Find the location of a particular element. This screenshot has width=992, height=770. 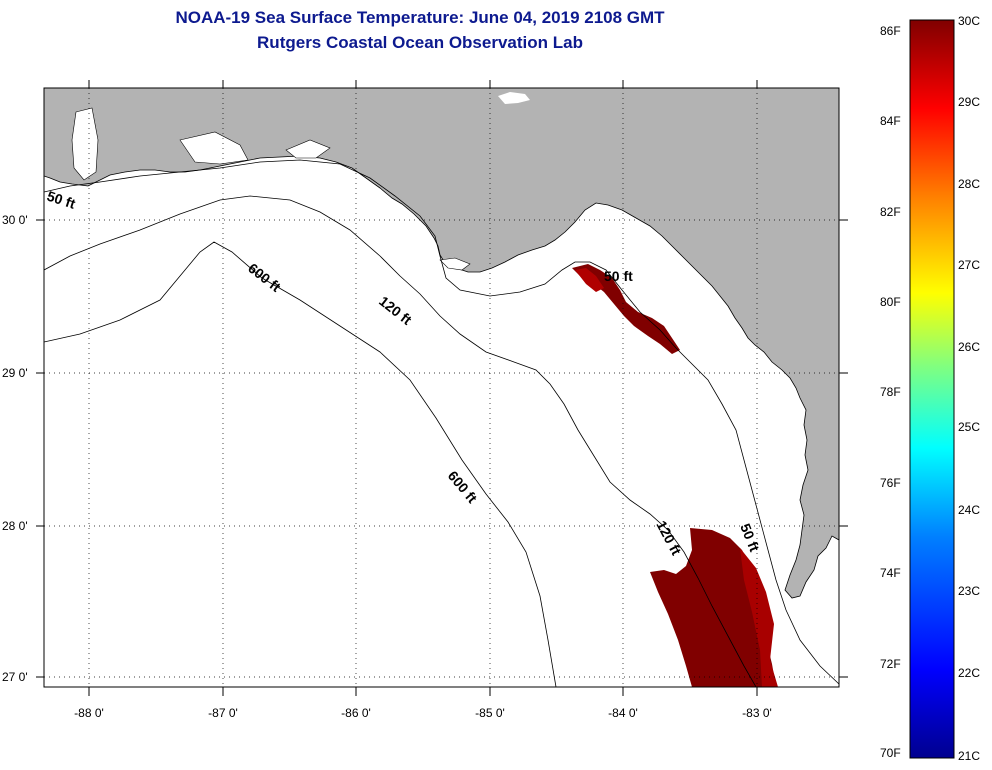

lat-label: 27 0' is located at coordinates (15, 677).